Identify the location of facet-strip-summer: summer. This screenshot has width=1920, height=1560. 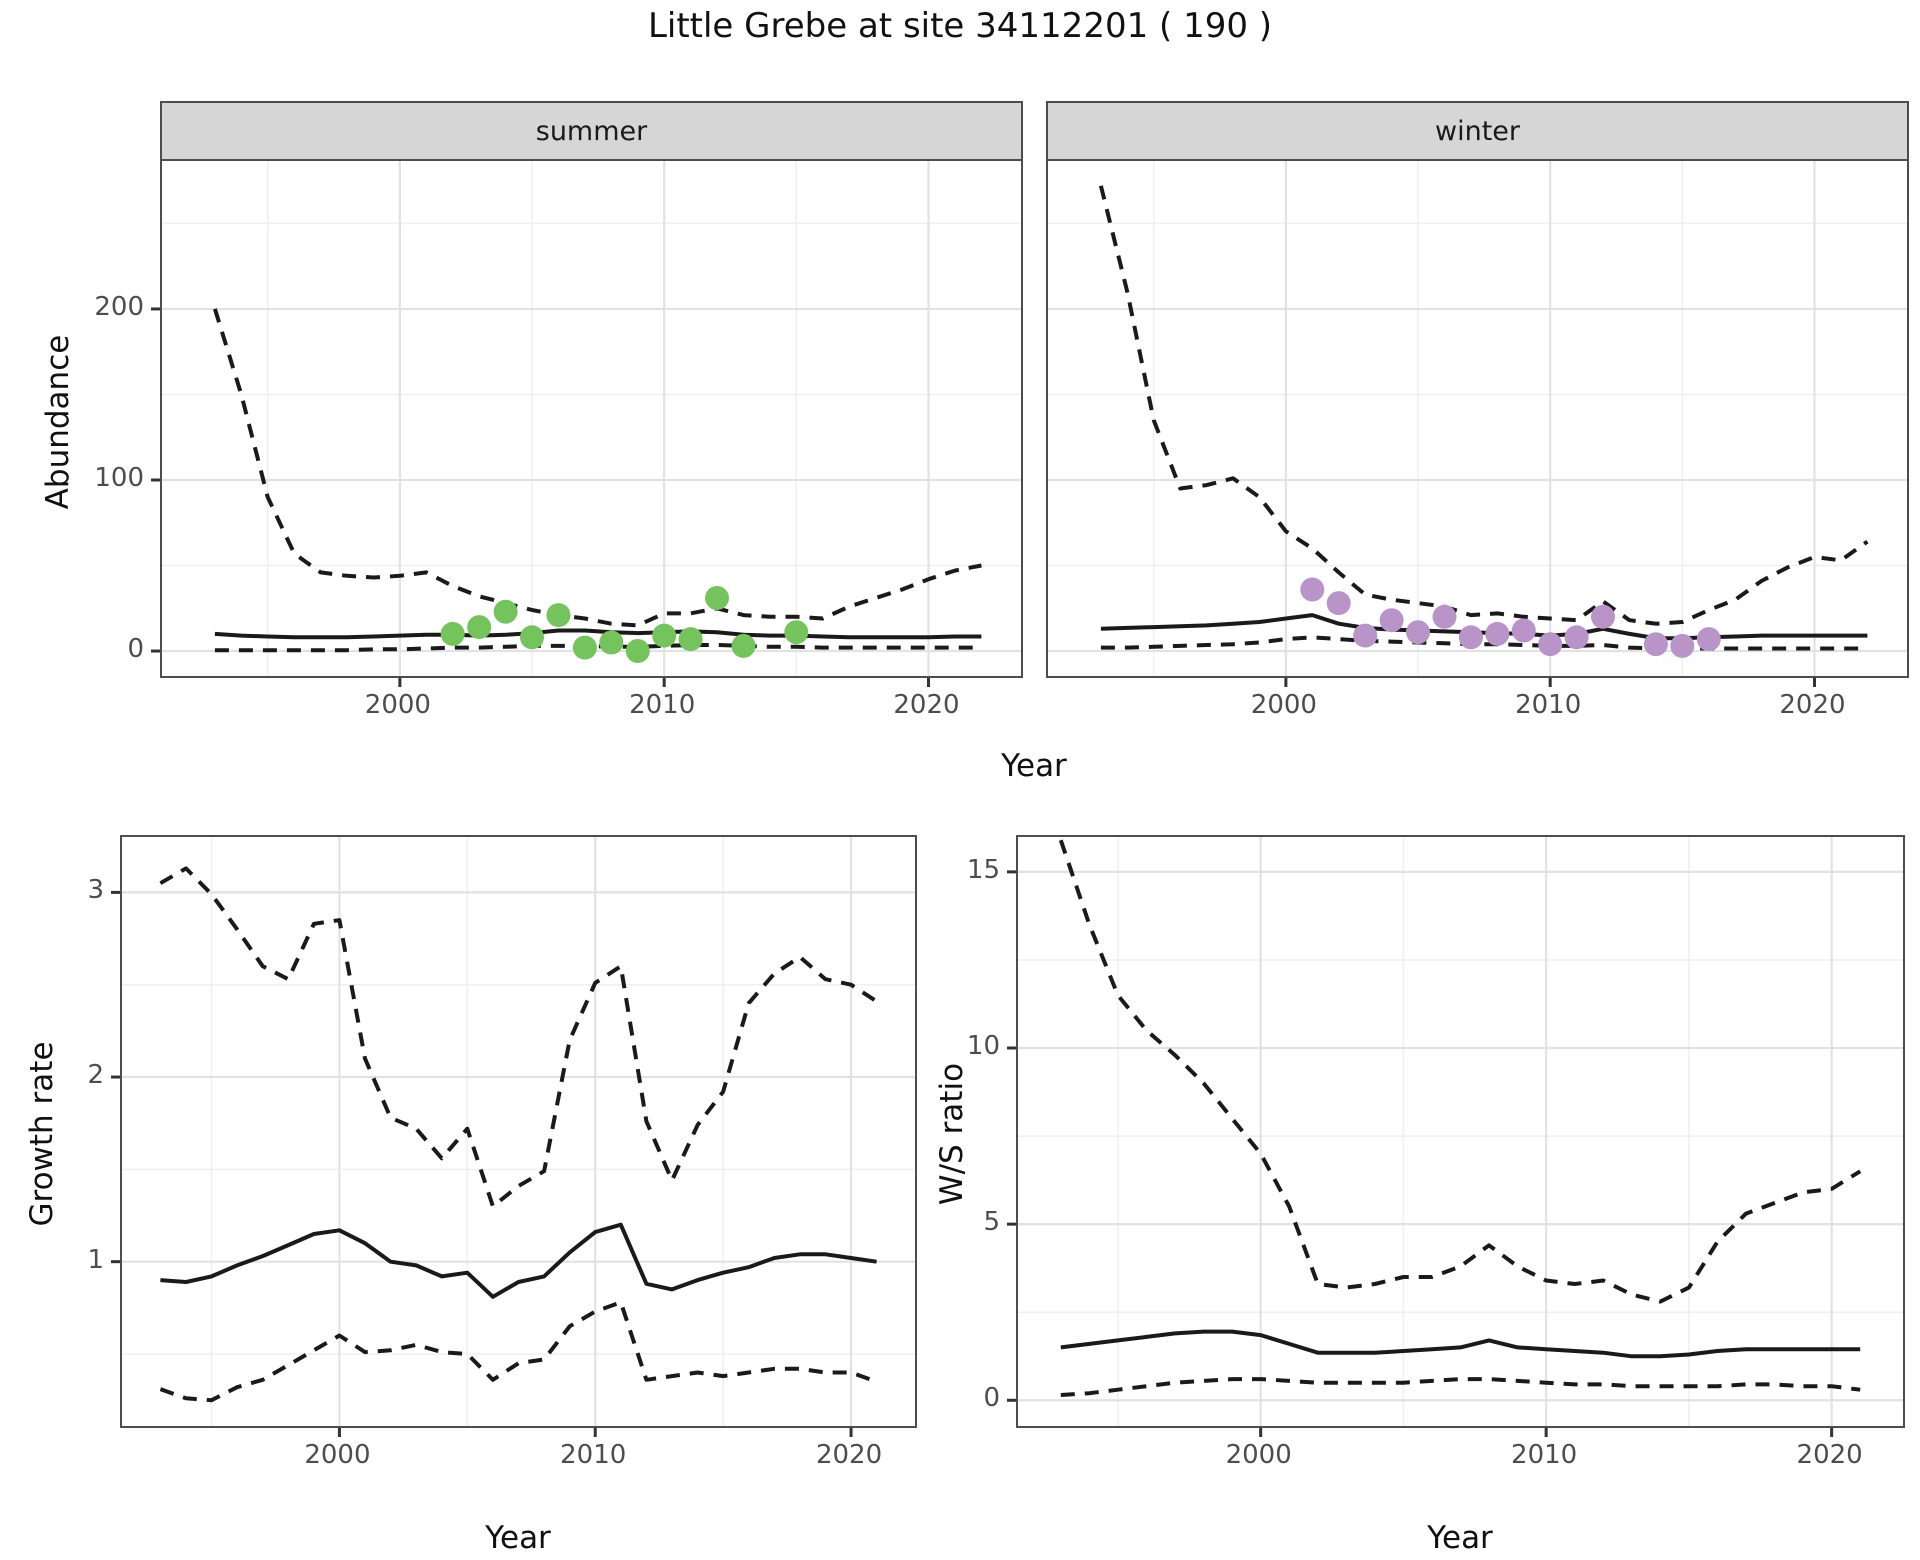
(591, 131).